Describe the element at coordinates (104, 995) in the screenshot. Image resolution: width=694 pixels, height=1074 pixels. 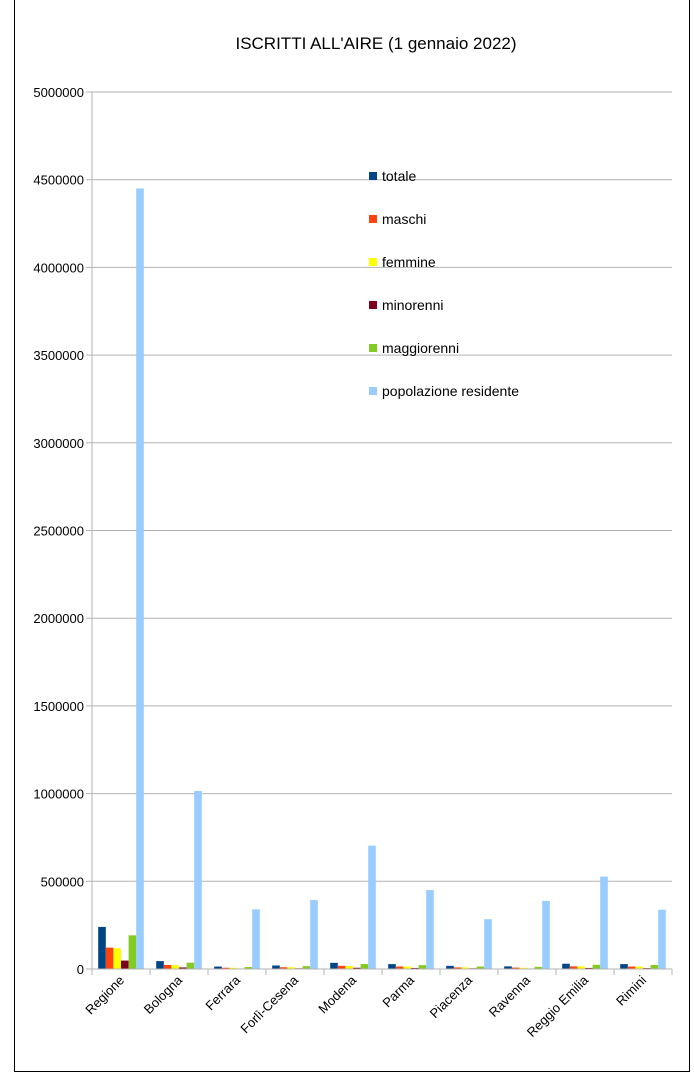
I see `x-category-label: Regione` at that location.